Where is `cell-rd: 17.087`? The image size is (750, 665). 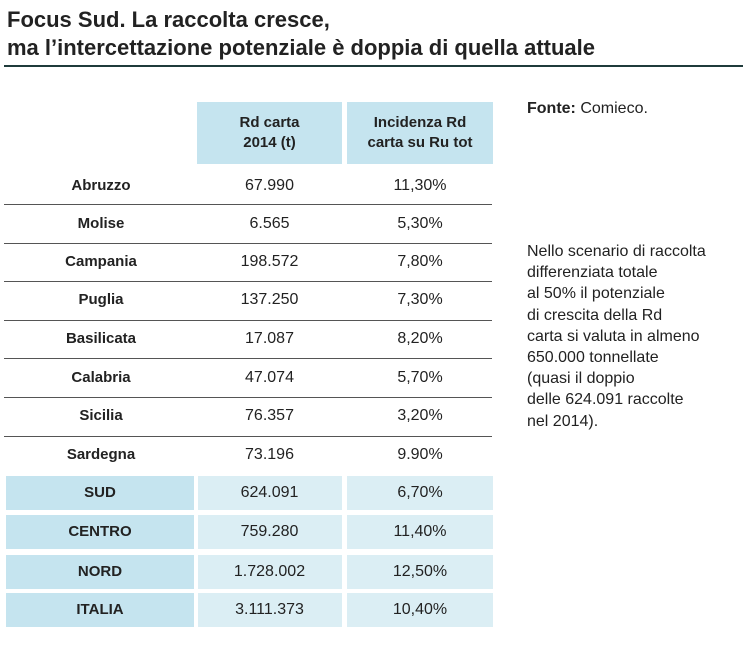
cell-rd: 17.087 is located at coordinates (269, 338).